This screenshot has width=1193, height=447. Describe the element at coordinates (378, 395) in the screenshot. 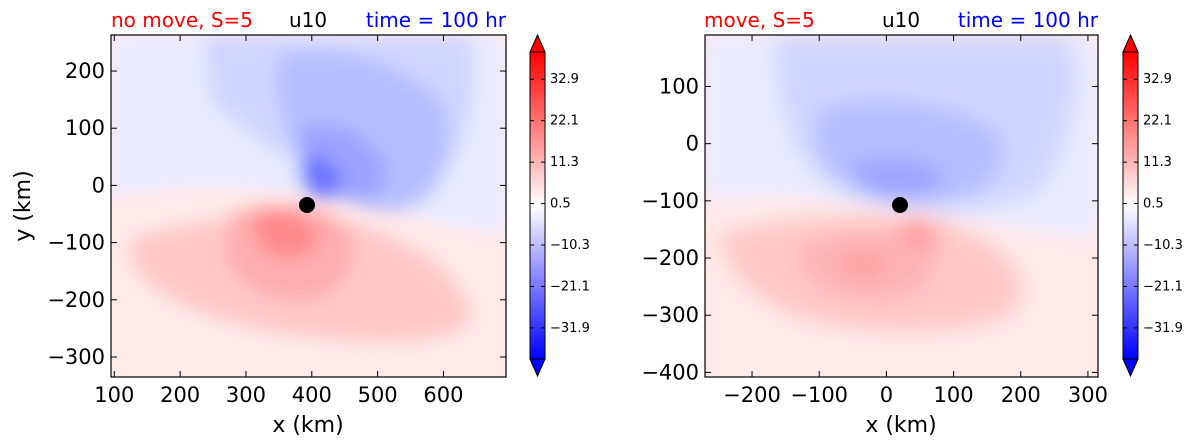

I see `x-tick-label: 500` at that location.